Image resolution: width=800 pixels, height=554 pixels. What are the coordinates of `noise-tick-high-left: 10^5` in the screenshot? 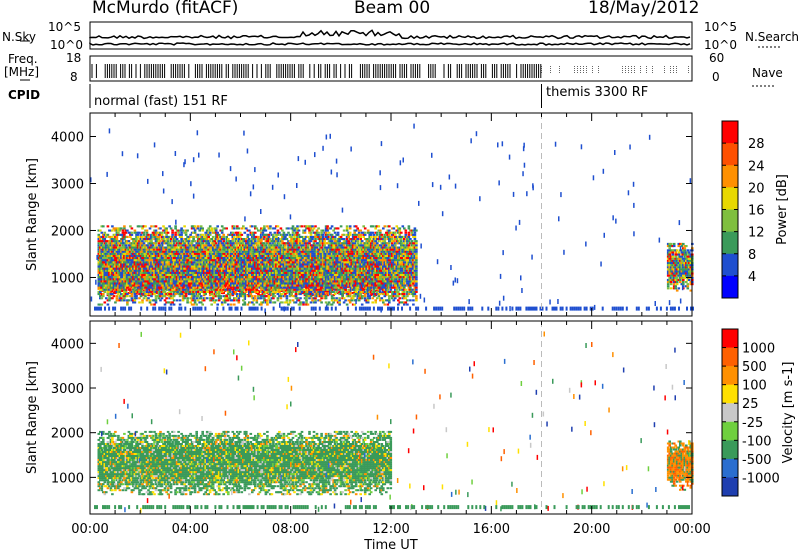 It's located at (64, 27).